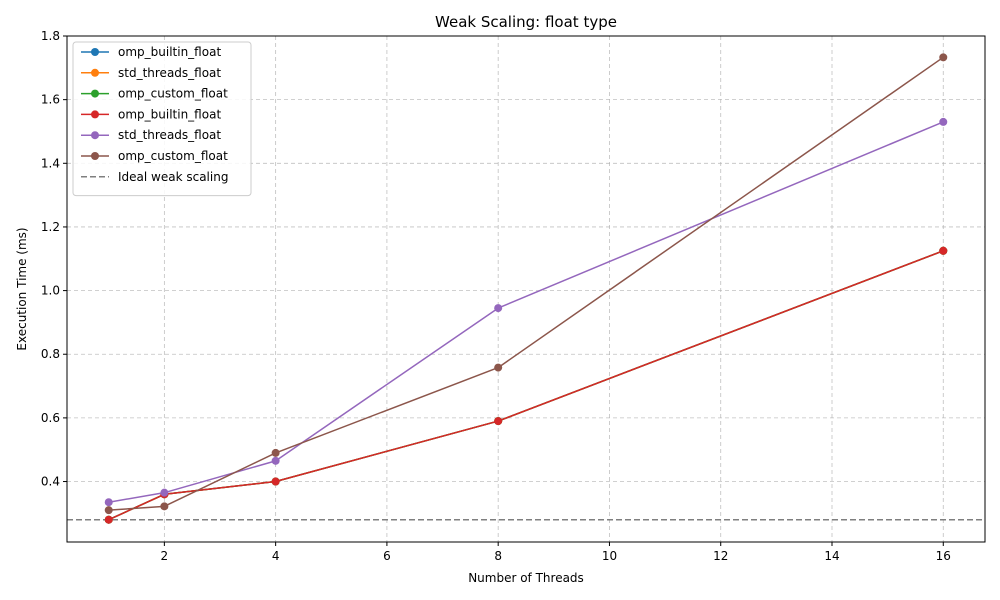 This screenshot has height=600, width=1000. What do you see at coordinates (276, 556) in the screenshot?
I see `x-tick-label: 4` at bounding box center [276, 556].